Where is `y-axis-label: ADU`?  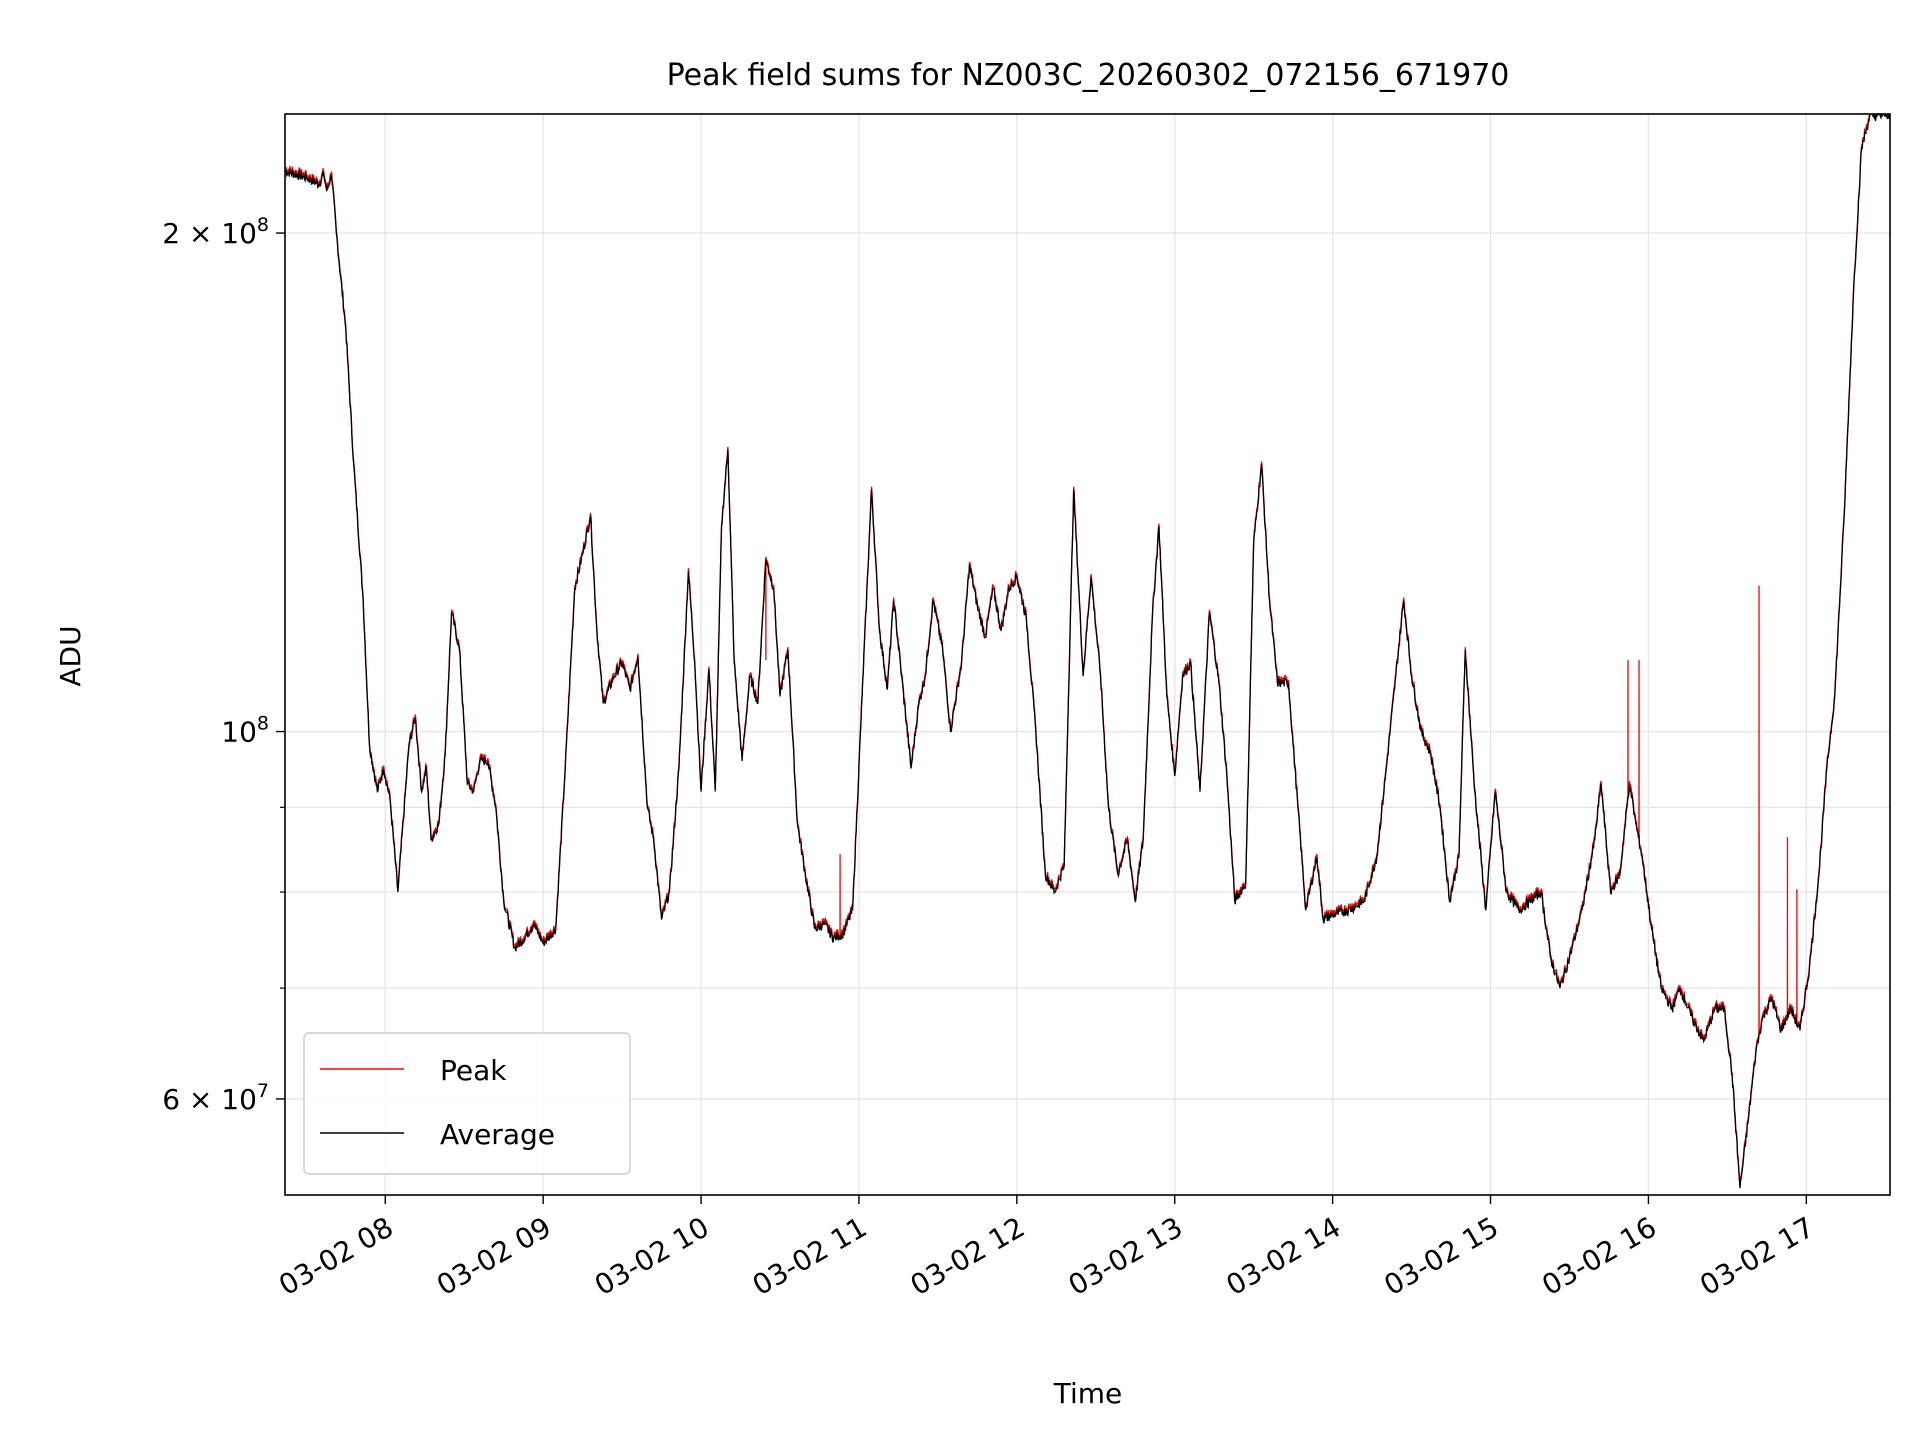 y-axis-label: ADU is located at coordinates (70, 655).